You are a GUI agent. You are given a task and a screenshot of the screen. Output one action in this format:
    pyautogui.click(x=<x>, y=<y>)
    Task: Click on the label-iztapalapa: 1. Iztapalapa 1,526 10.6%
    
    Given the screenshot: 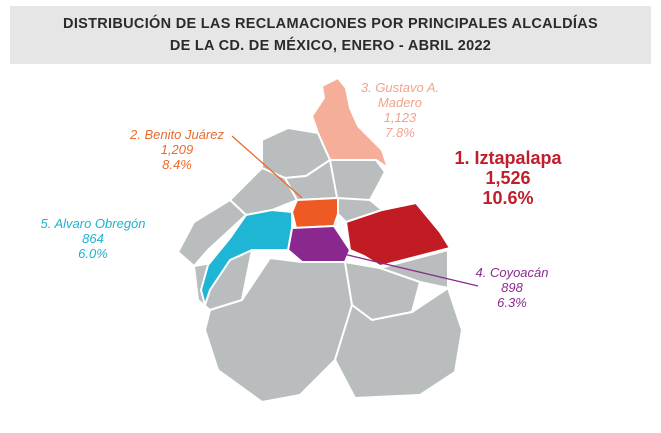 What is the action you would take?
    pyautogui.click(x=508, y=178)
    